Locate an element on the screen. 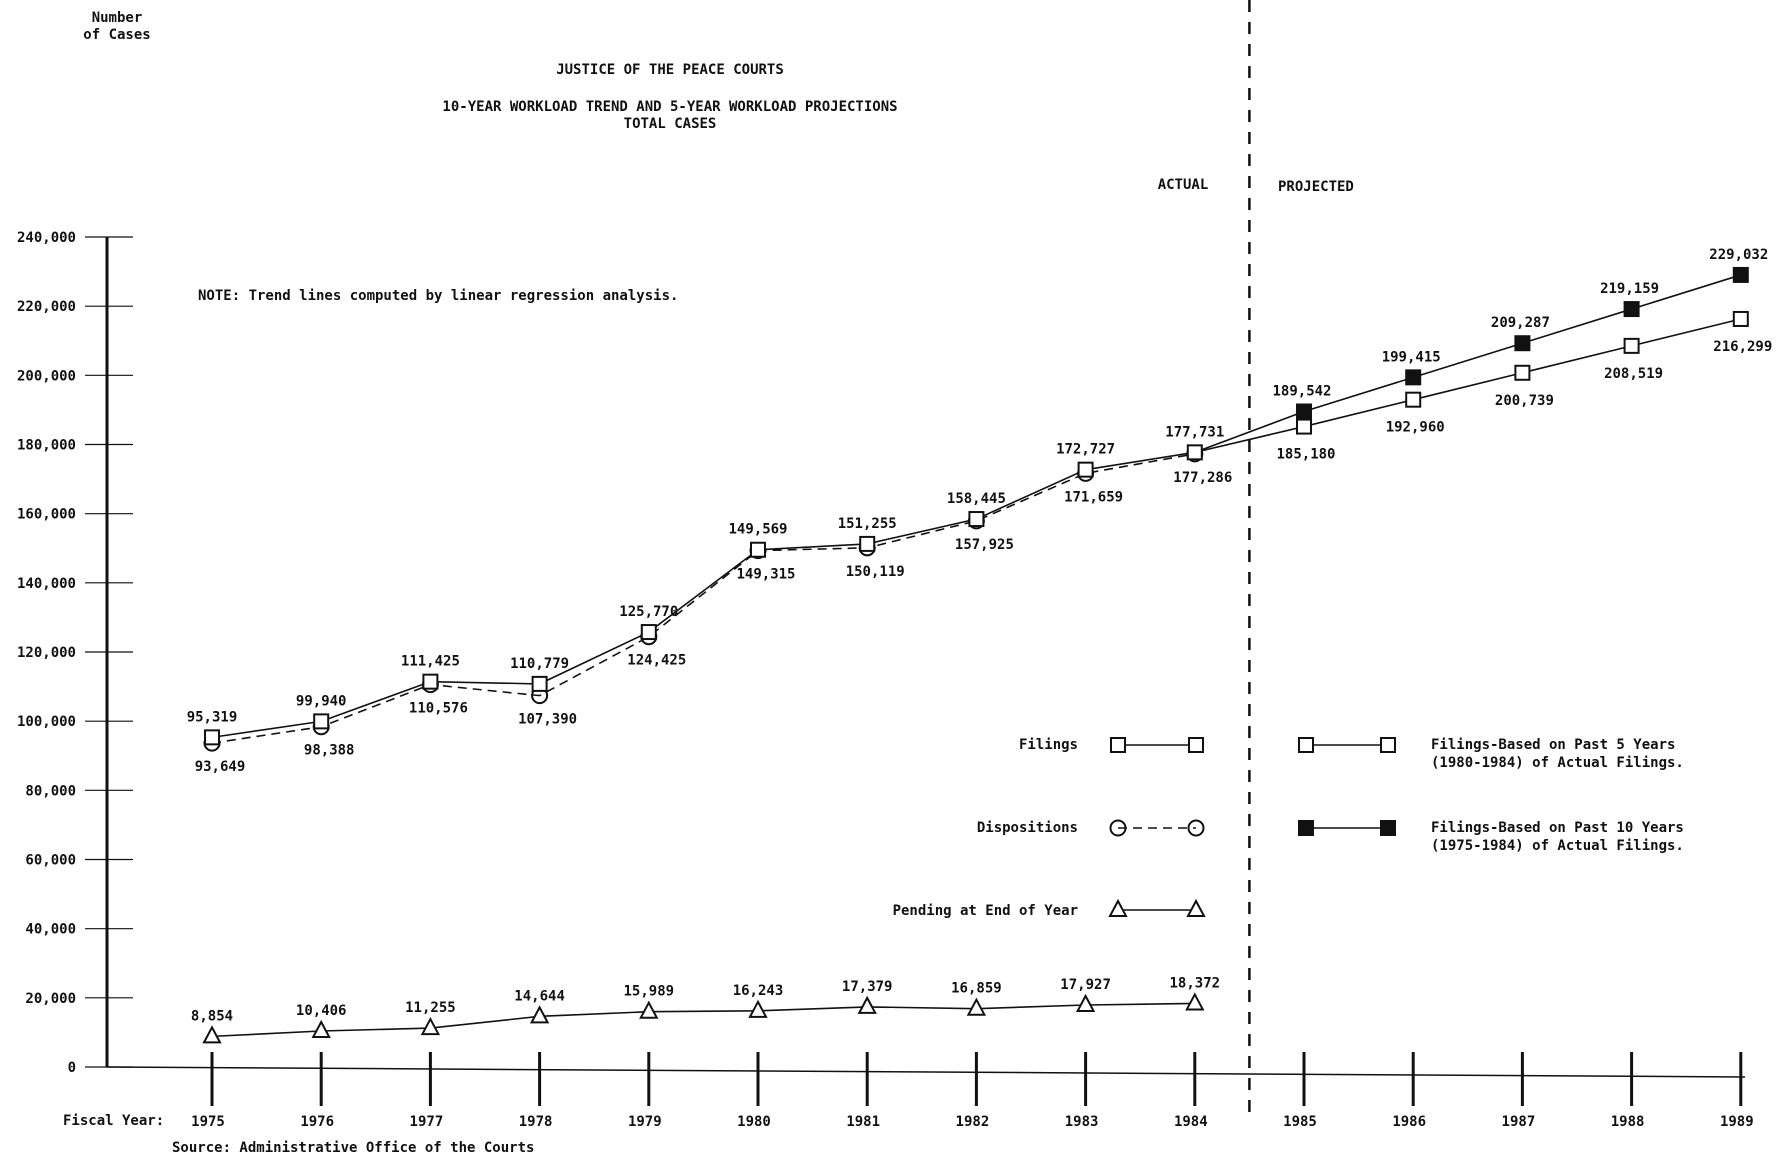 The image size is (1788, 1162). x-tick-label: 1981 is located at coordinates (863, 1122).